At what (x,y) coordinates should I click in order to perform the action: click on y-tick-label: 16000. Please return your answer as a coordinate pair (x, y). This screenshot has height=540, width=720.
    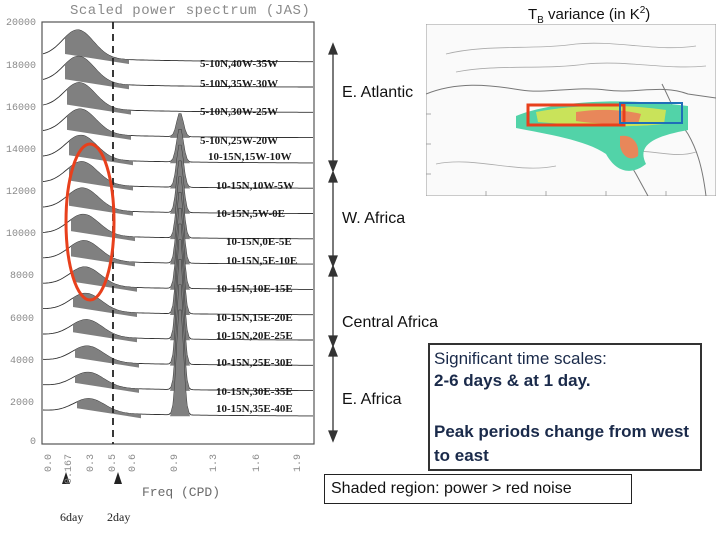
    Looking at the image, I should click on (21, 108).